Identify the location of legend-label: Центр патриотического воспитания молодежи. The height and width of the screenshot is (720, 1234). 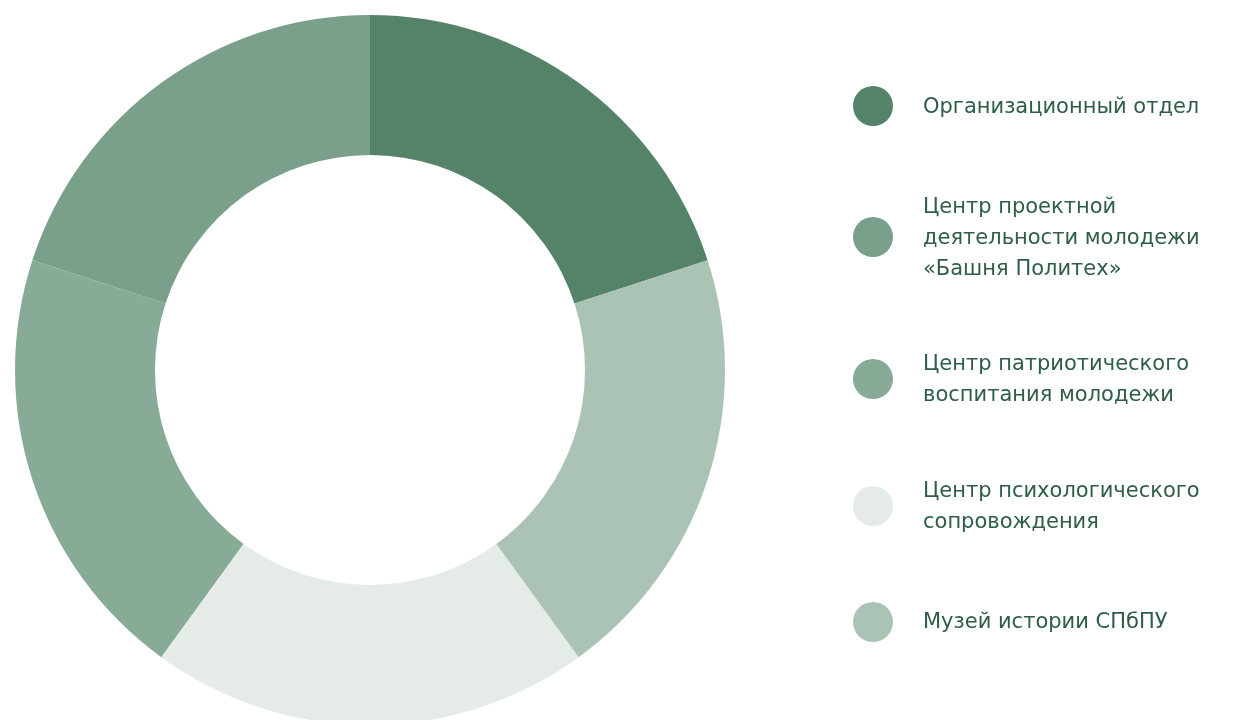
(1057, 379).